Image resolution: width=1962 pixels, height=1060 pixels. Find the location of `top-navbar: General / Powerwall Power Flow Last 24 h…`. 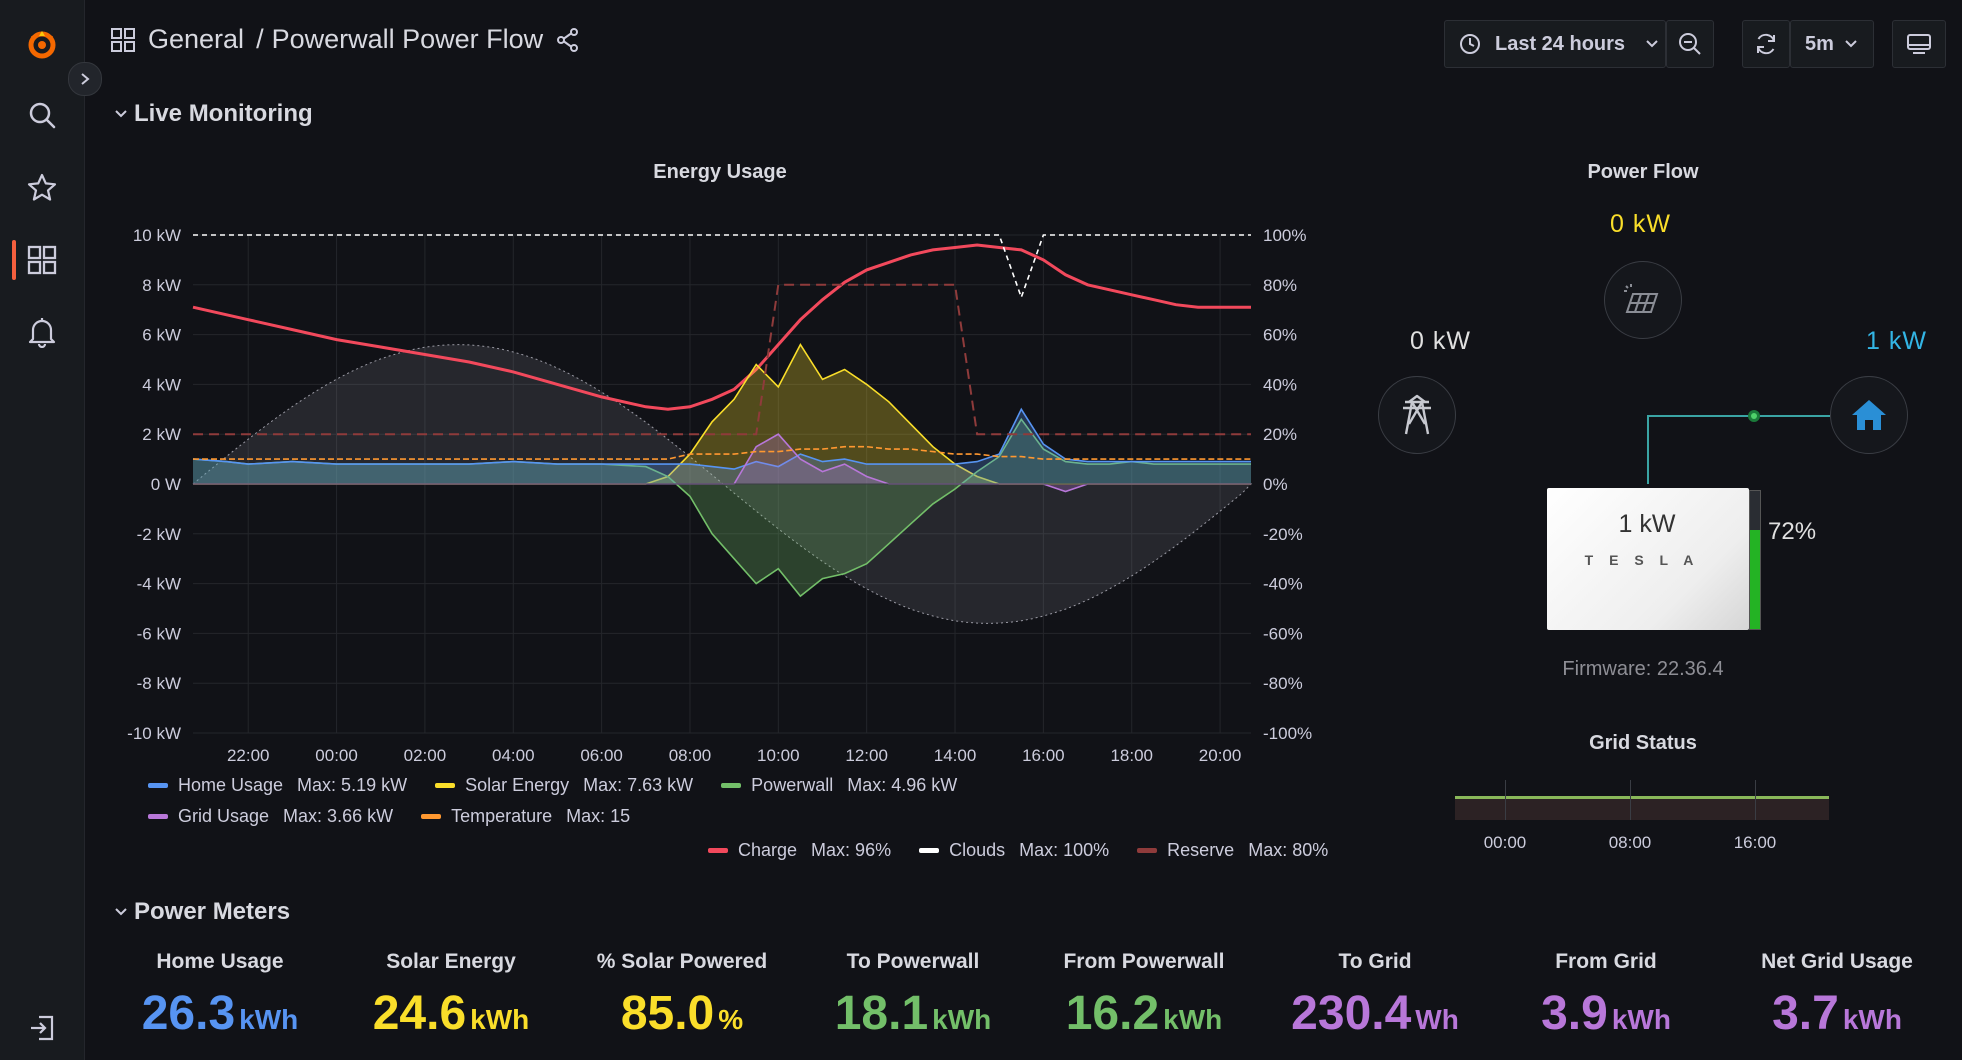

top-navbar: General / Powerwall Power Flow Last 24 h… is located at coordinates (1023, 44).